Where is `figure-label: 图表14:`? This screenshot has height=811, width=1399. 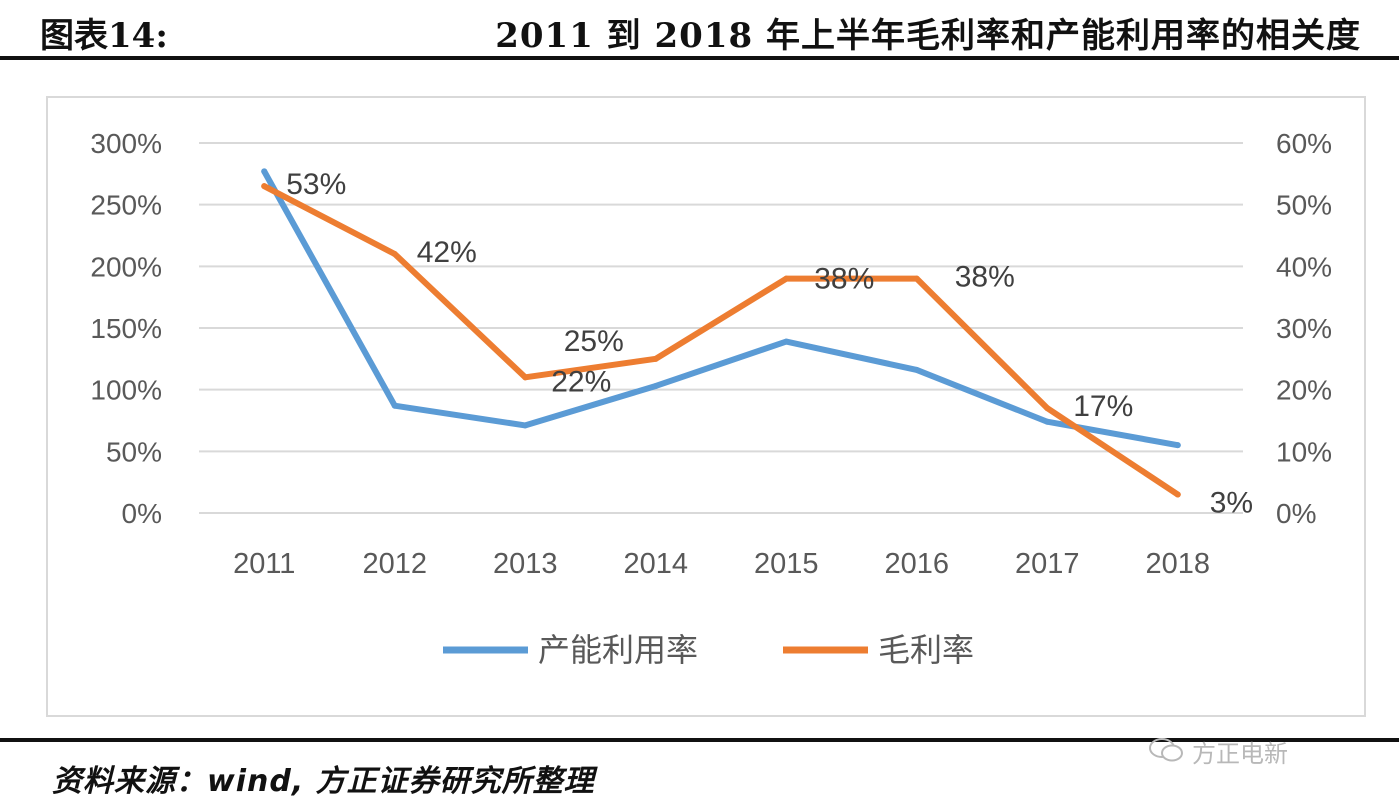 figure-label: 图表14: is located at coordinates (104, 36).